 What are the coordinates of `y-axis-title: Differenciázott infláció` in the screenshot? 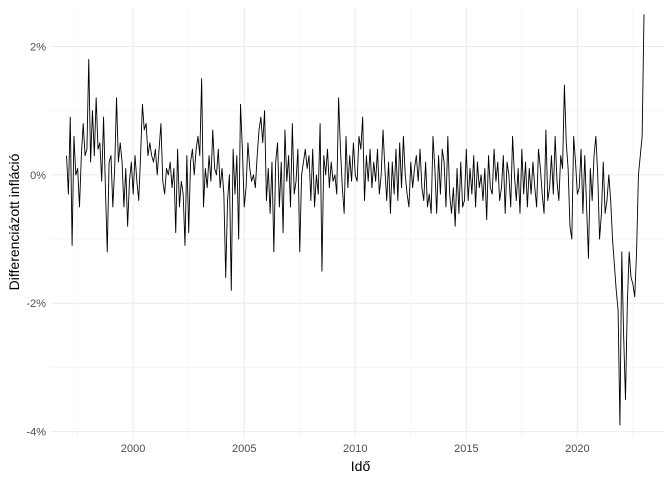 It's located at (14, 221).